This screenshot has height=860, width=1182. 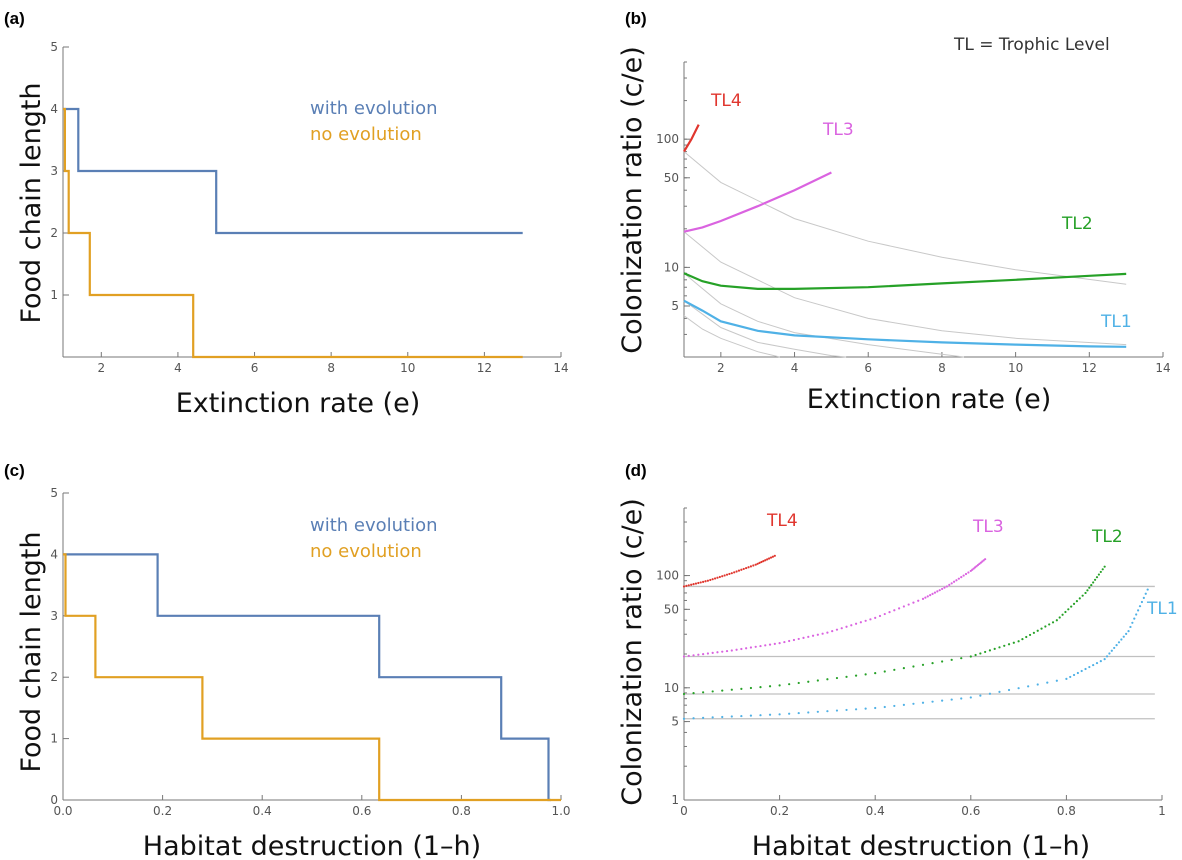 What do you see at coordinates (1015, 368) in the screenshot?
I see `panel-b-x-tick-label: 10` at bounding box center [1015, 368].